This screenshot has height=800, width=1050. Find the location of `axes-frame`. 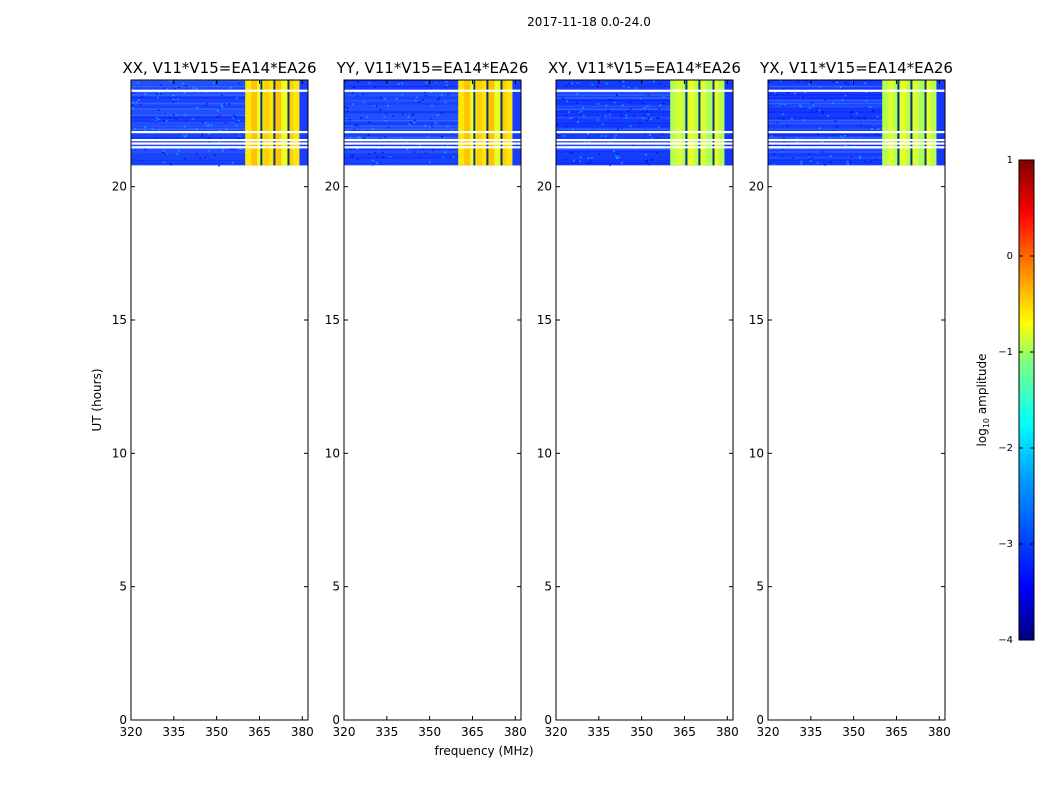

axes-frame is located at coordinates (644, 400).